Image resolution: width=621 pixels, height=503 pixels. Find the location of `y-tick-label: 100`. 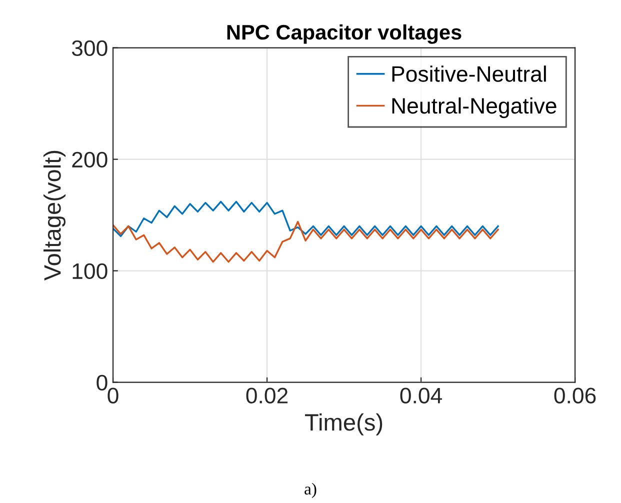

y-tick-label: 100 is located at coordinates (90, 271).